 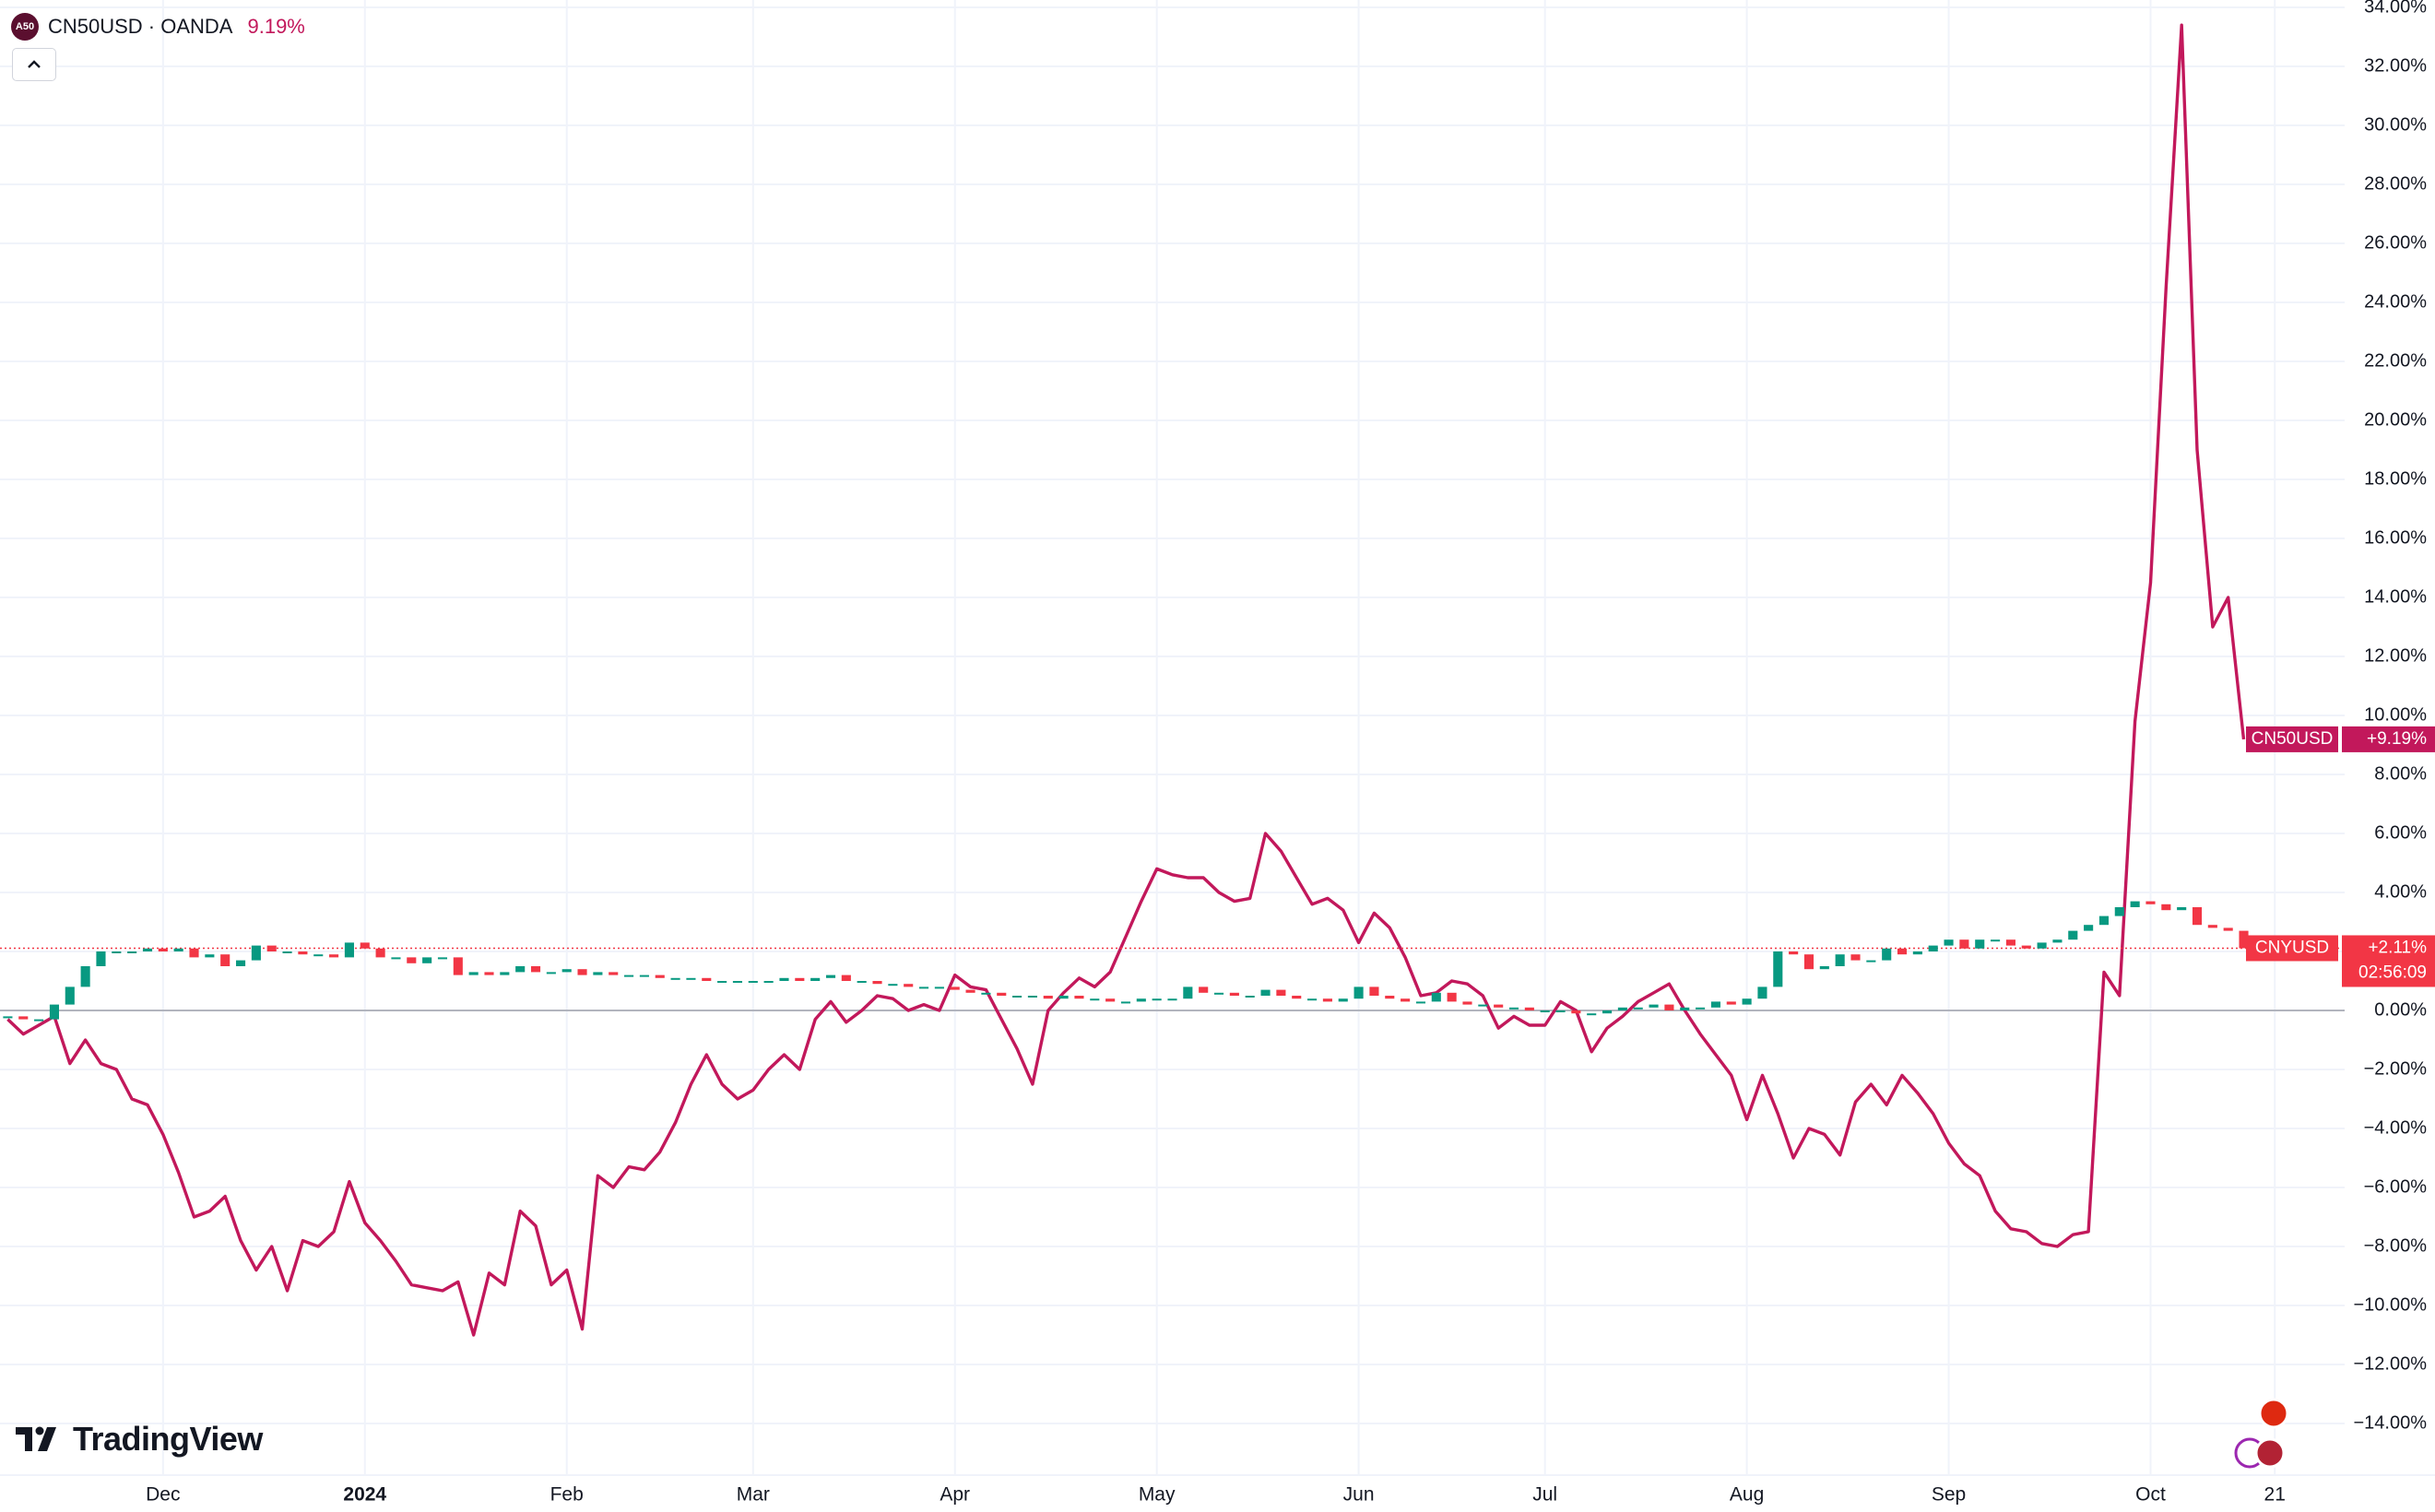 What do you see at coordinates (2395, 537) in the screenshot?
I see `y-tick-label: 16.00%` at bounding box center [2395, 537].